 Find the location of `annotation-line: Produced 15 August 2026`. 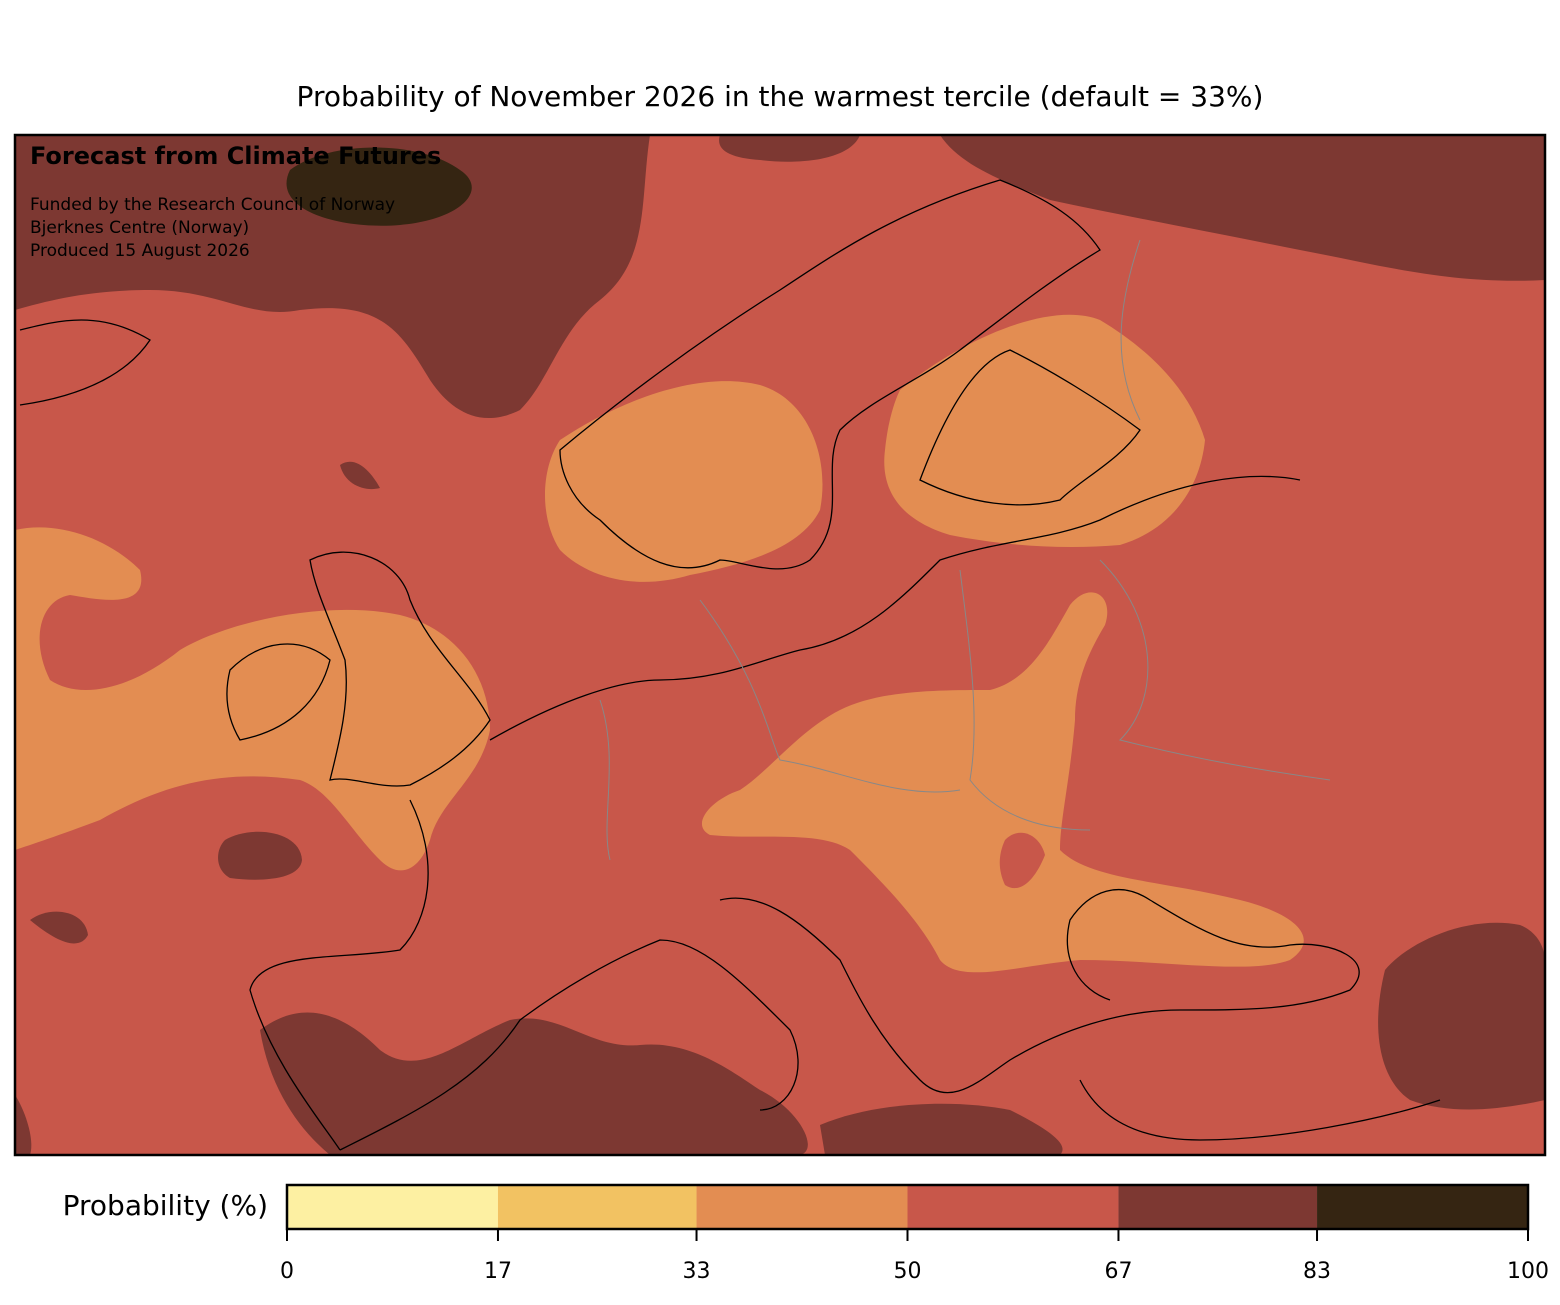

annotation-line: Produced 15 August 2026 is located at coordinates (140, 251).